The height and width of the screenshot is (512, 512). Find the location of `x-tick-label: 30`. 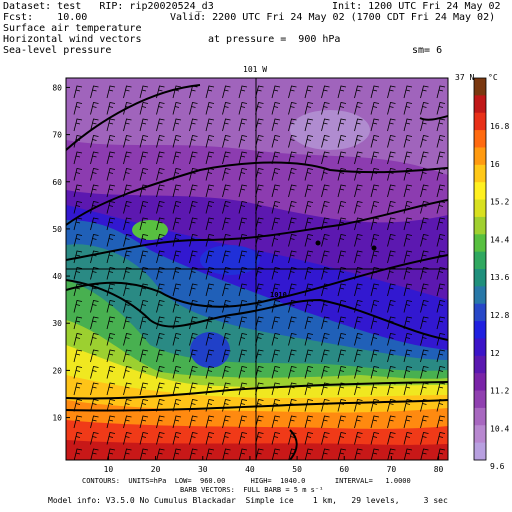

x-tick-label: 30 is located at coordinates (203, 469).